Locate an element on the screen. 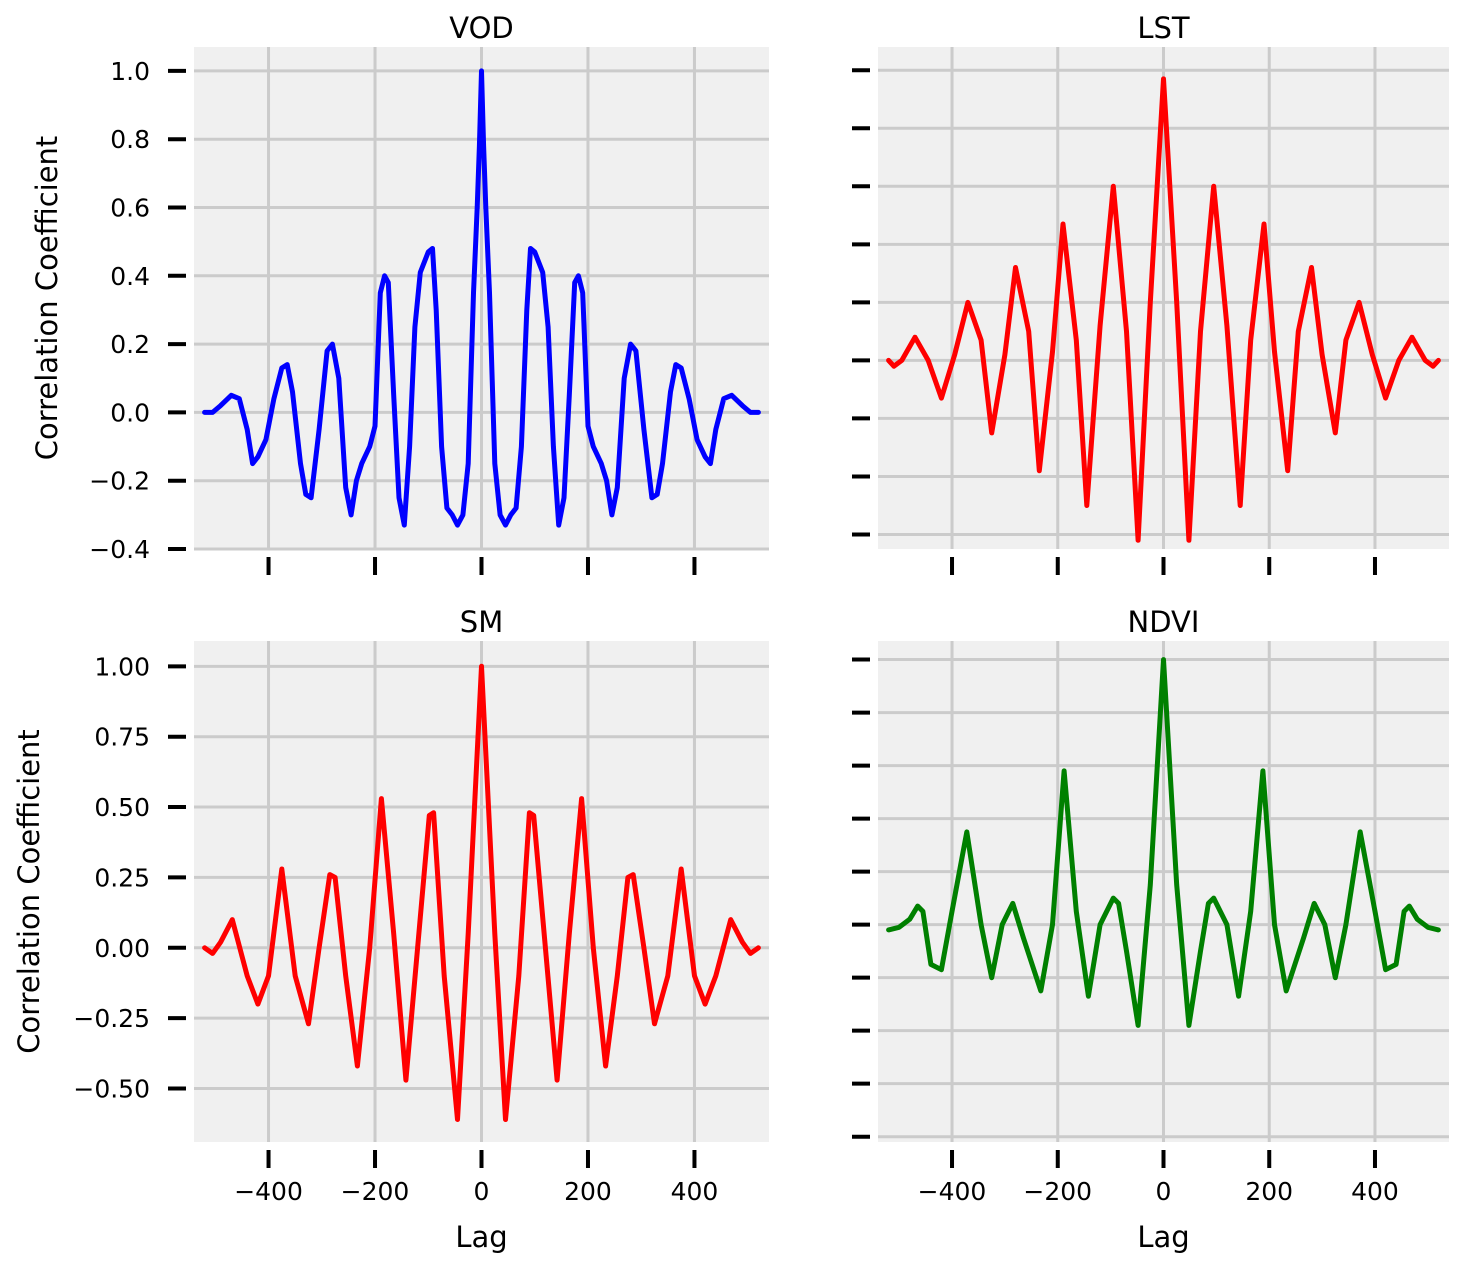 The image size is (1463, 1270). vod-ytick-label-7: 1.0 is located at coordinates (130, 71).